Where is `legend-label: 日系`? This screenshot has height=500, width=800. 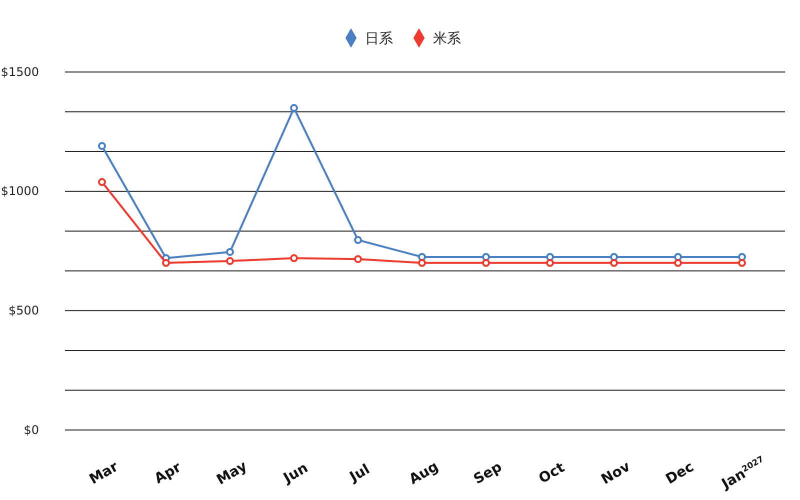
legend-label: 日系 is located at coordinates (379, 38).